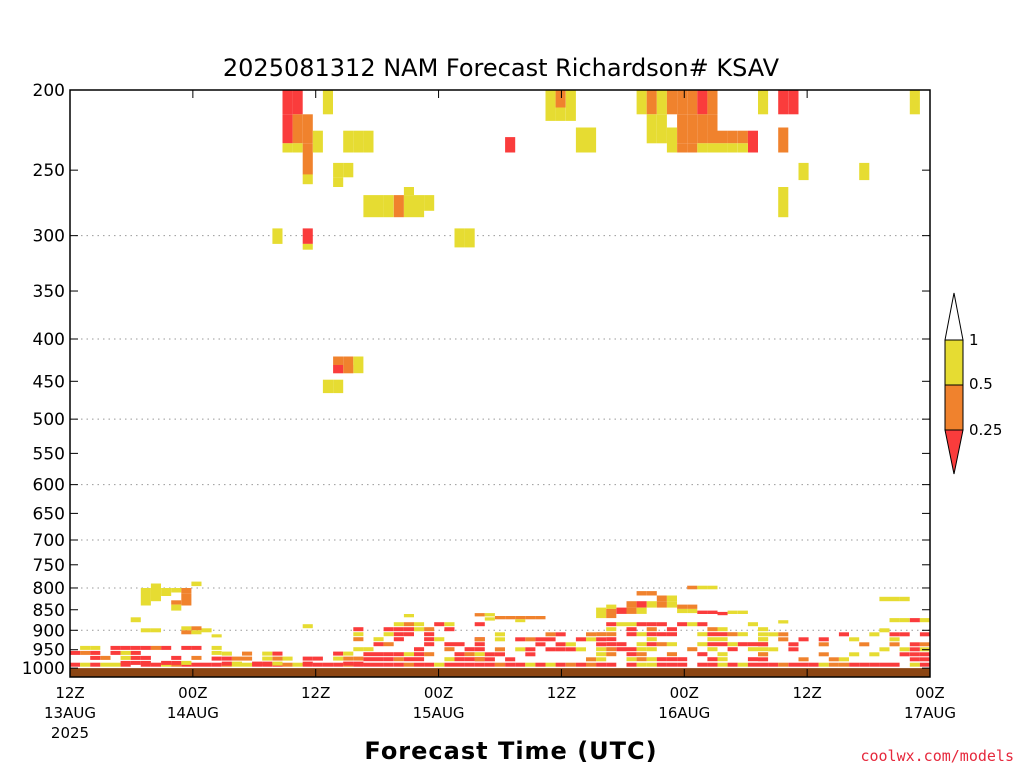 This screenshot has height=768, width=1024. What do you see at coordinates (70, 733) in the screenshot?
I see `x-tick-label: 2025` at bounding box center [70, 733].